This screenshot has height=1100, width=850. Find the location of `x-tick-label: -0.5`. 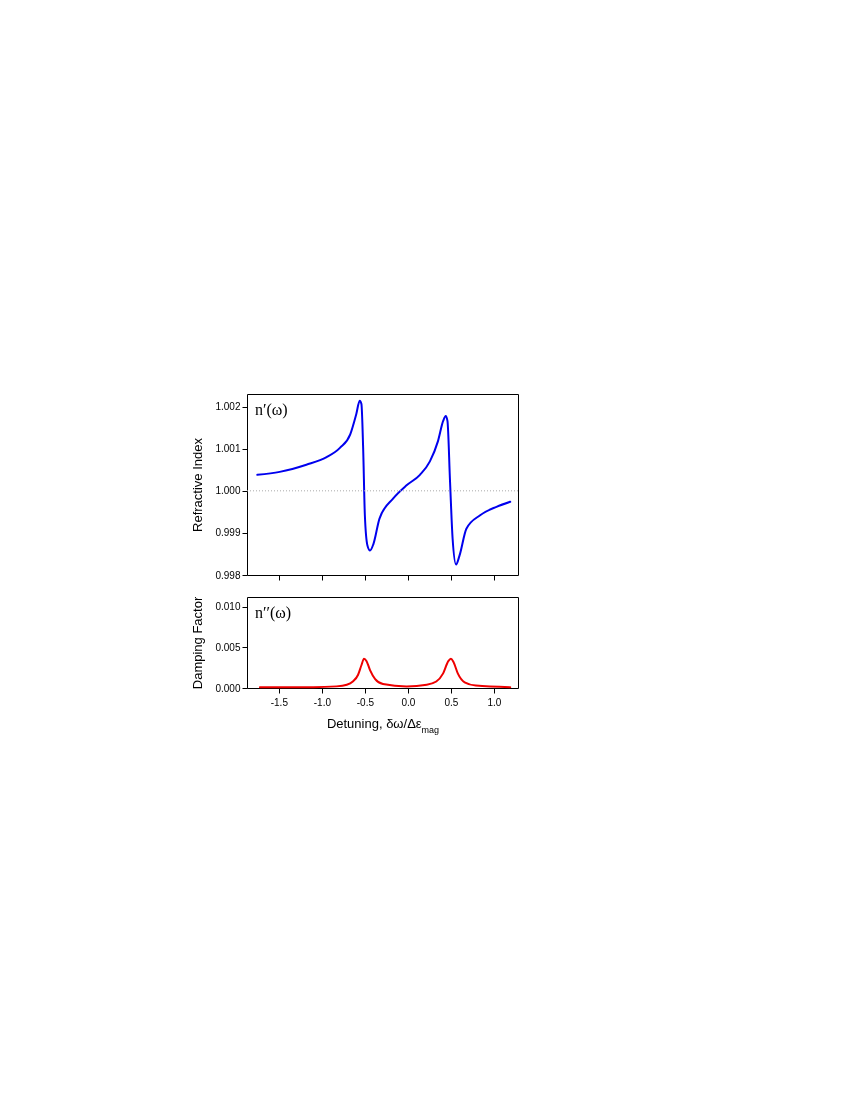

x-tick-label: -0.5 is located at coordinates (365, 702).